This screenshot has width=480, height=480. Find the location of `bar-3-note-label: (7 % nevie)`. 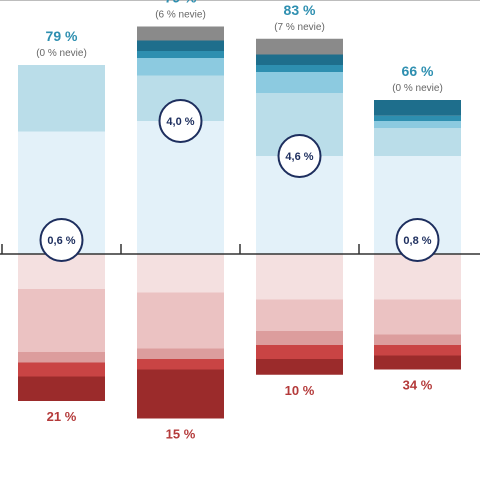

bar-3-note-label: (7 % nevie) is located at coordinates (299, 27).